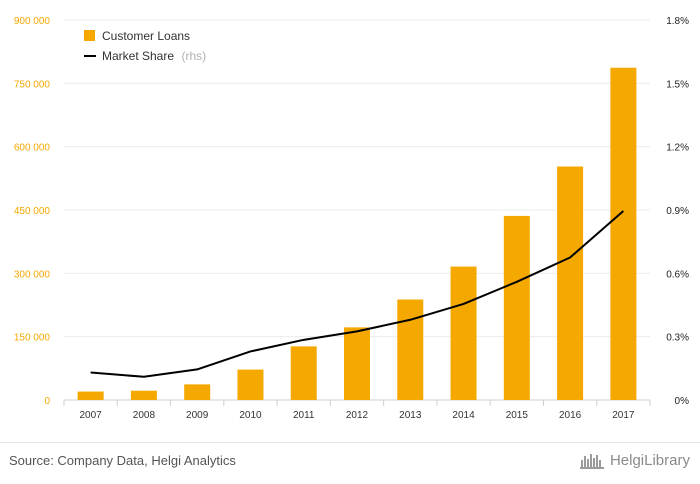  I want to click on x-axis-tick-label: 2017, so click(623, 415).